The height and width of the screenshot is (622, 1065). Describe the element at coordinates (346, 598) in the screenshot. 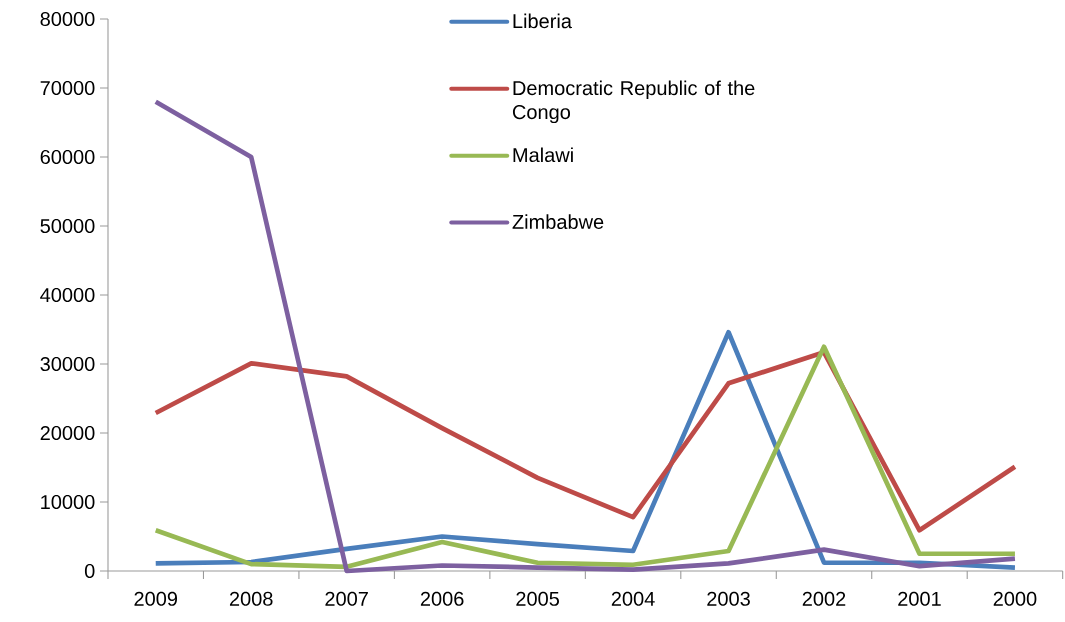

I see `x-tick-label: 2007` at that location.